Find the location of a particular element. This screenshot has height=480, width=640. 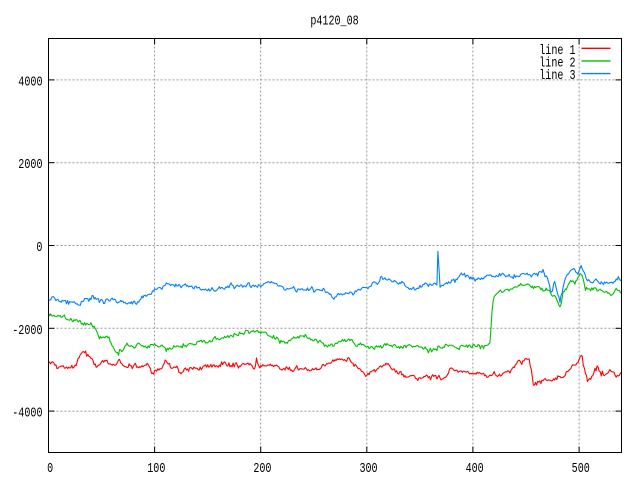

svg-text: -2000 is located at coordinates (27, 330).